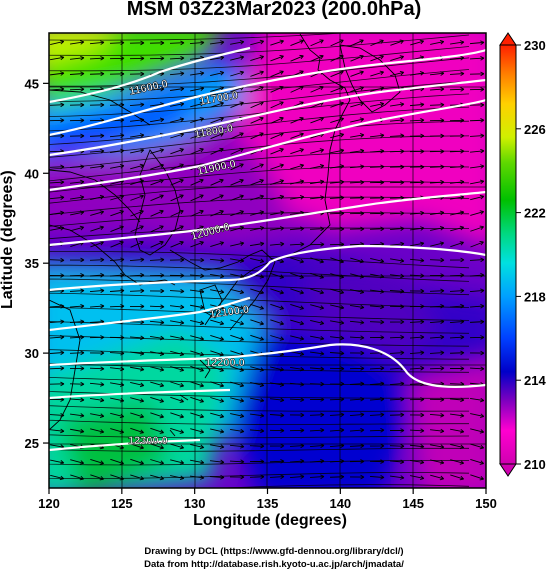  What do you see at coordinates (508, 470) in the screenshot?
I see `colorbar-min-arrow` at bounding box center [508, 470].